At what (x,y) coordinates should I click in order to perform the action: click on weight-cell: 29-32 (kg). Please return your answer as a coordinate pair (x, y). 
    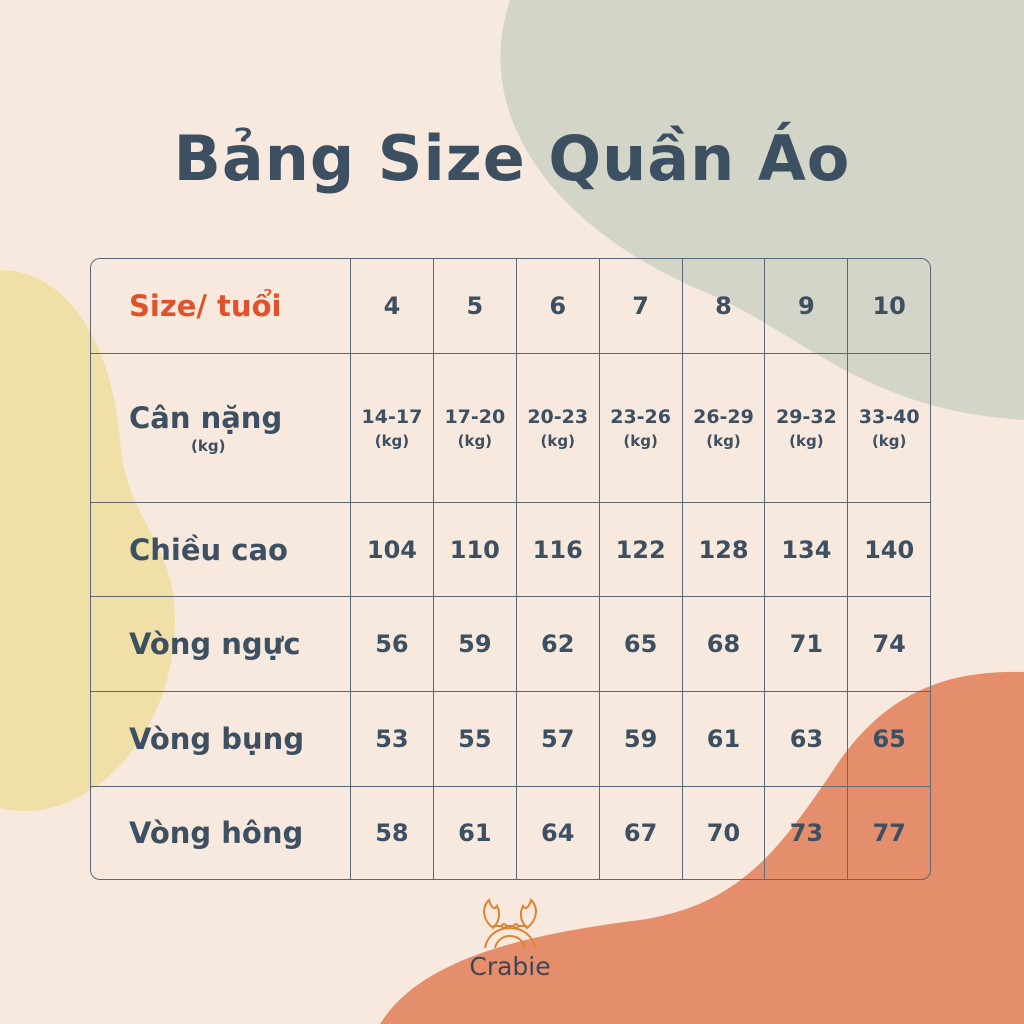
    Looking at the image, I should click on (807, 428).